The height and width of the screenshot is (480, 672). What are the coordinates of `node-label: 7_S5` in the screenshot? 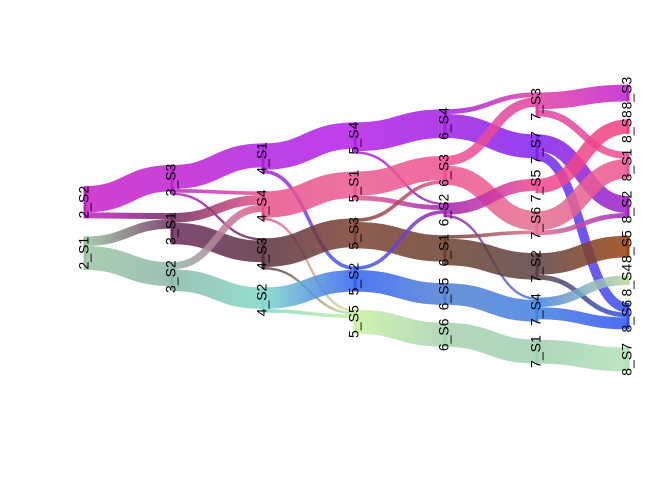 It's located at (536, 185).